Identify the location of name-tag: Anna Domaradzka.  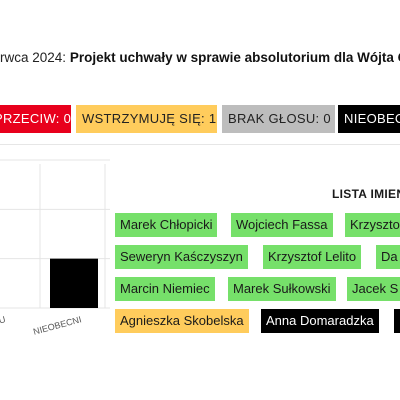
(320, 321).